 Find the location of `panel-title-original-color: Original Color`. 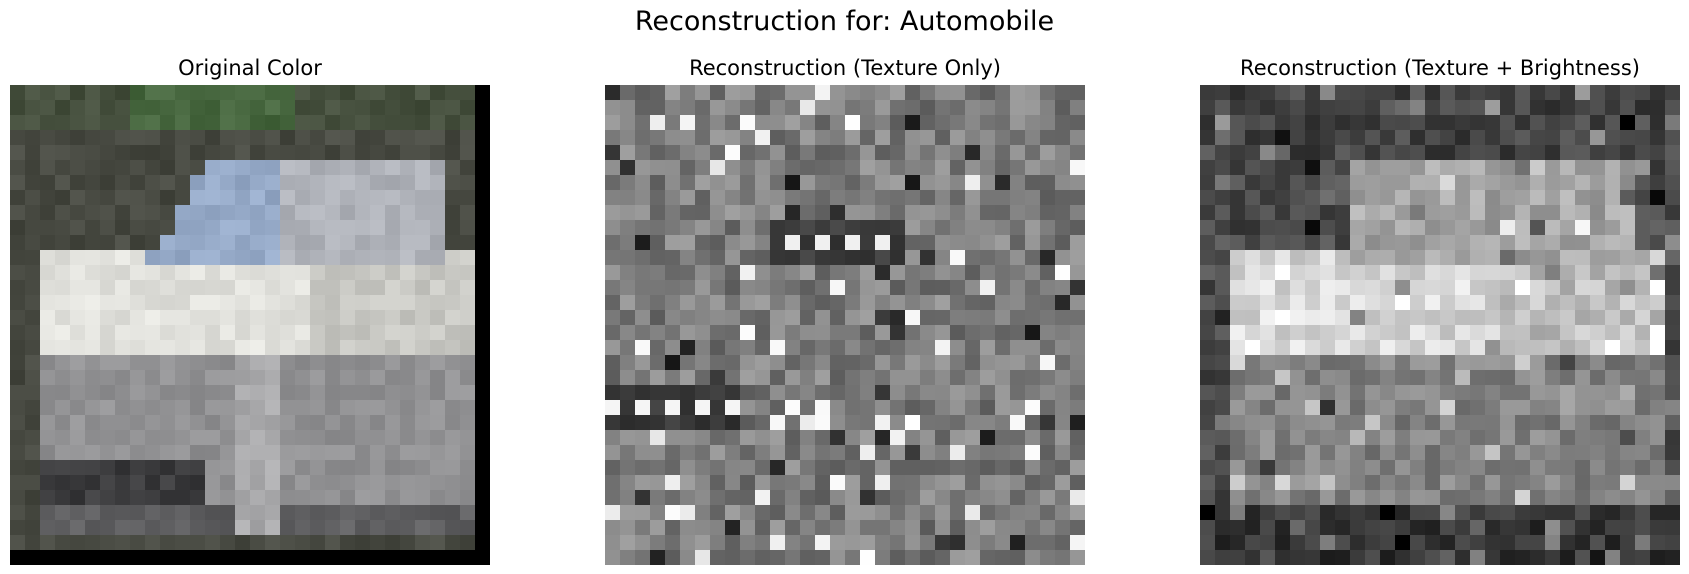

panel-title-original-color: Original Color is located at coordinates (250, 68).